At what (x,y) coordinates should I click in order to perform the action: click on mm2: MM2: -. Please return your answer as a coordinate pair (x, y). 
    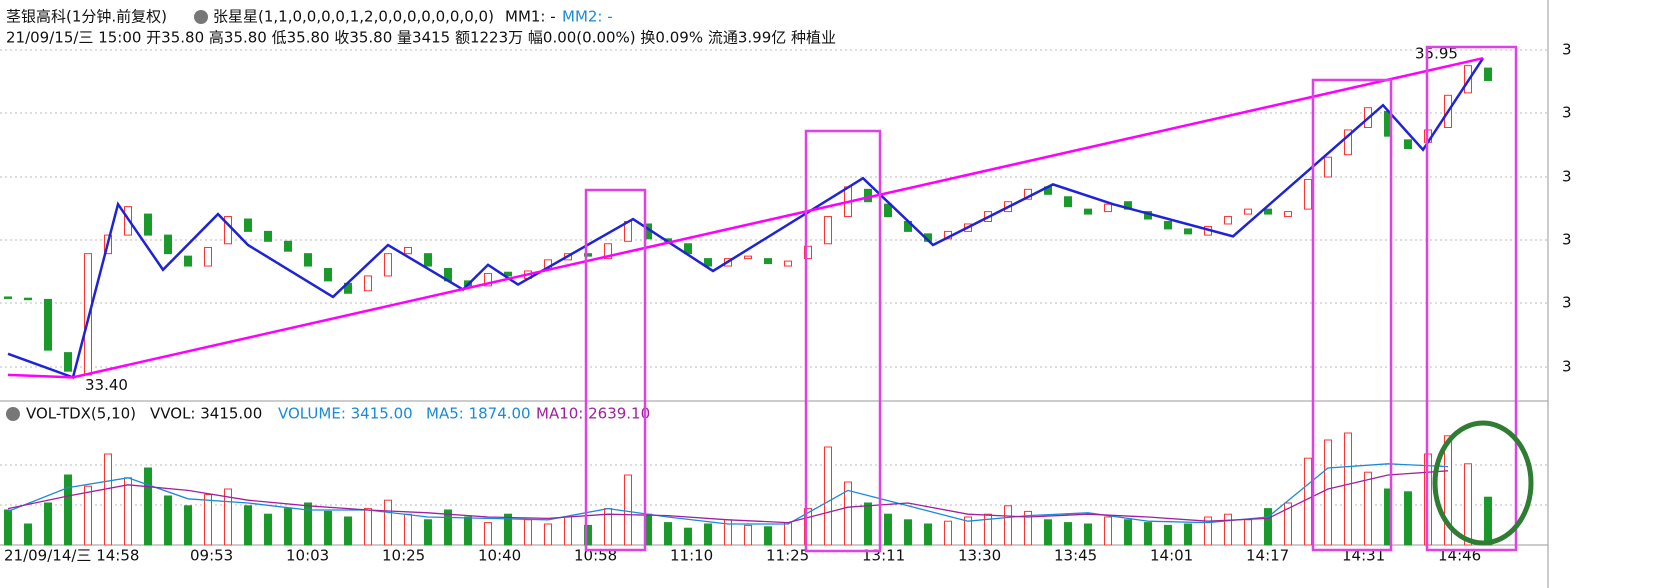
    Looking at the image, I should click on (587, 17).